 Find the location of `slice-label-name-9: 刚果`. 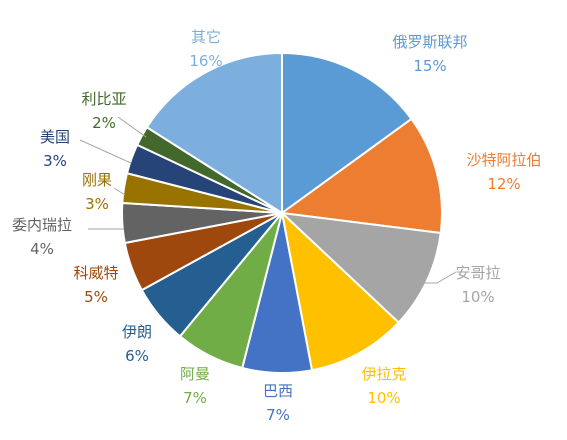

slice-label-name-9: 刚果 is located at coordinates (97, 180).